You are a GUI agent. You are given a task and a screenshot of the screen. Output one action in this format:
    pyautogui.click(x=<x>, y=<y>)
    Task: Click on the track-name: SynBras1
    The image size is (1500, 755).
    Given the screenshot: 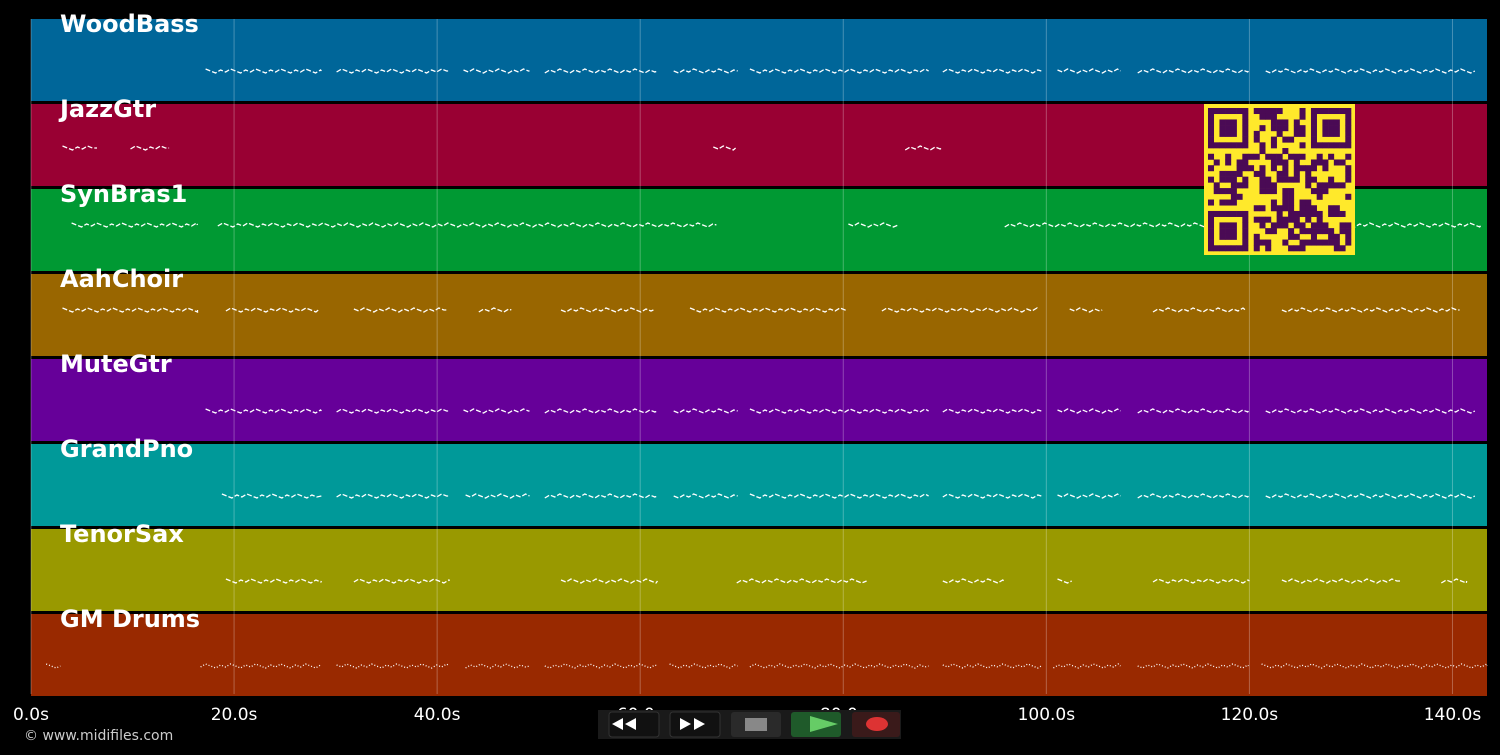 What is the action you would take?
    pyautogui.click(x=123, y=194)
    